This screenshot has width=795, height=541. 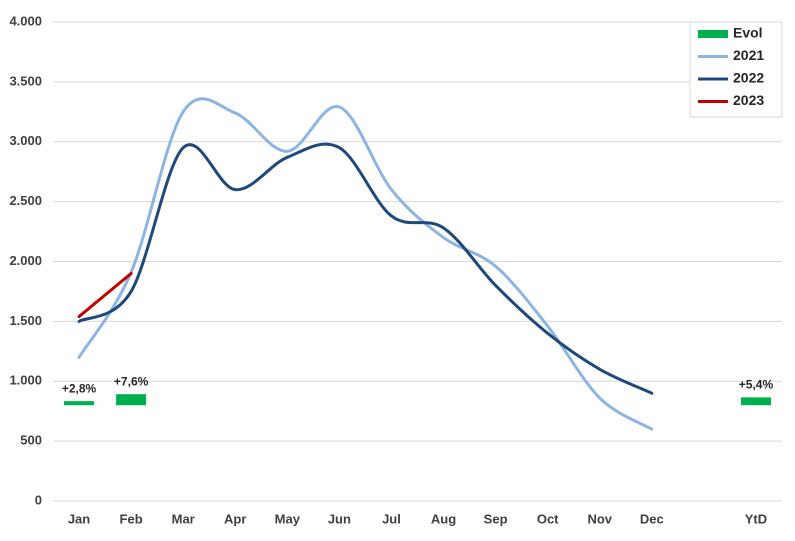 What do you see at coordinates (756, 385) in the screenshot?
I see `data-label: +5,4%` at bounding box center [756, 385].